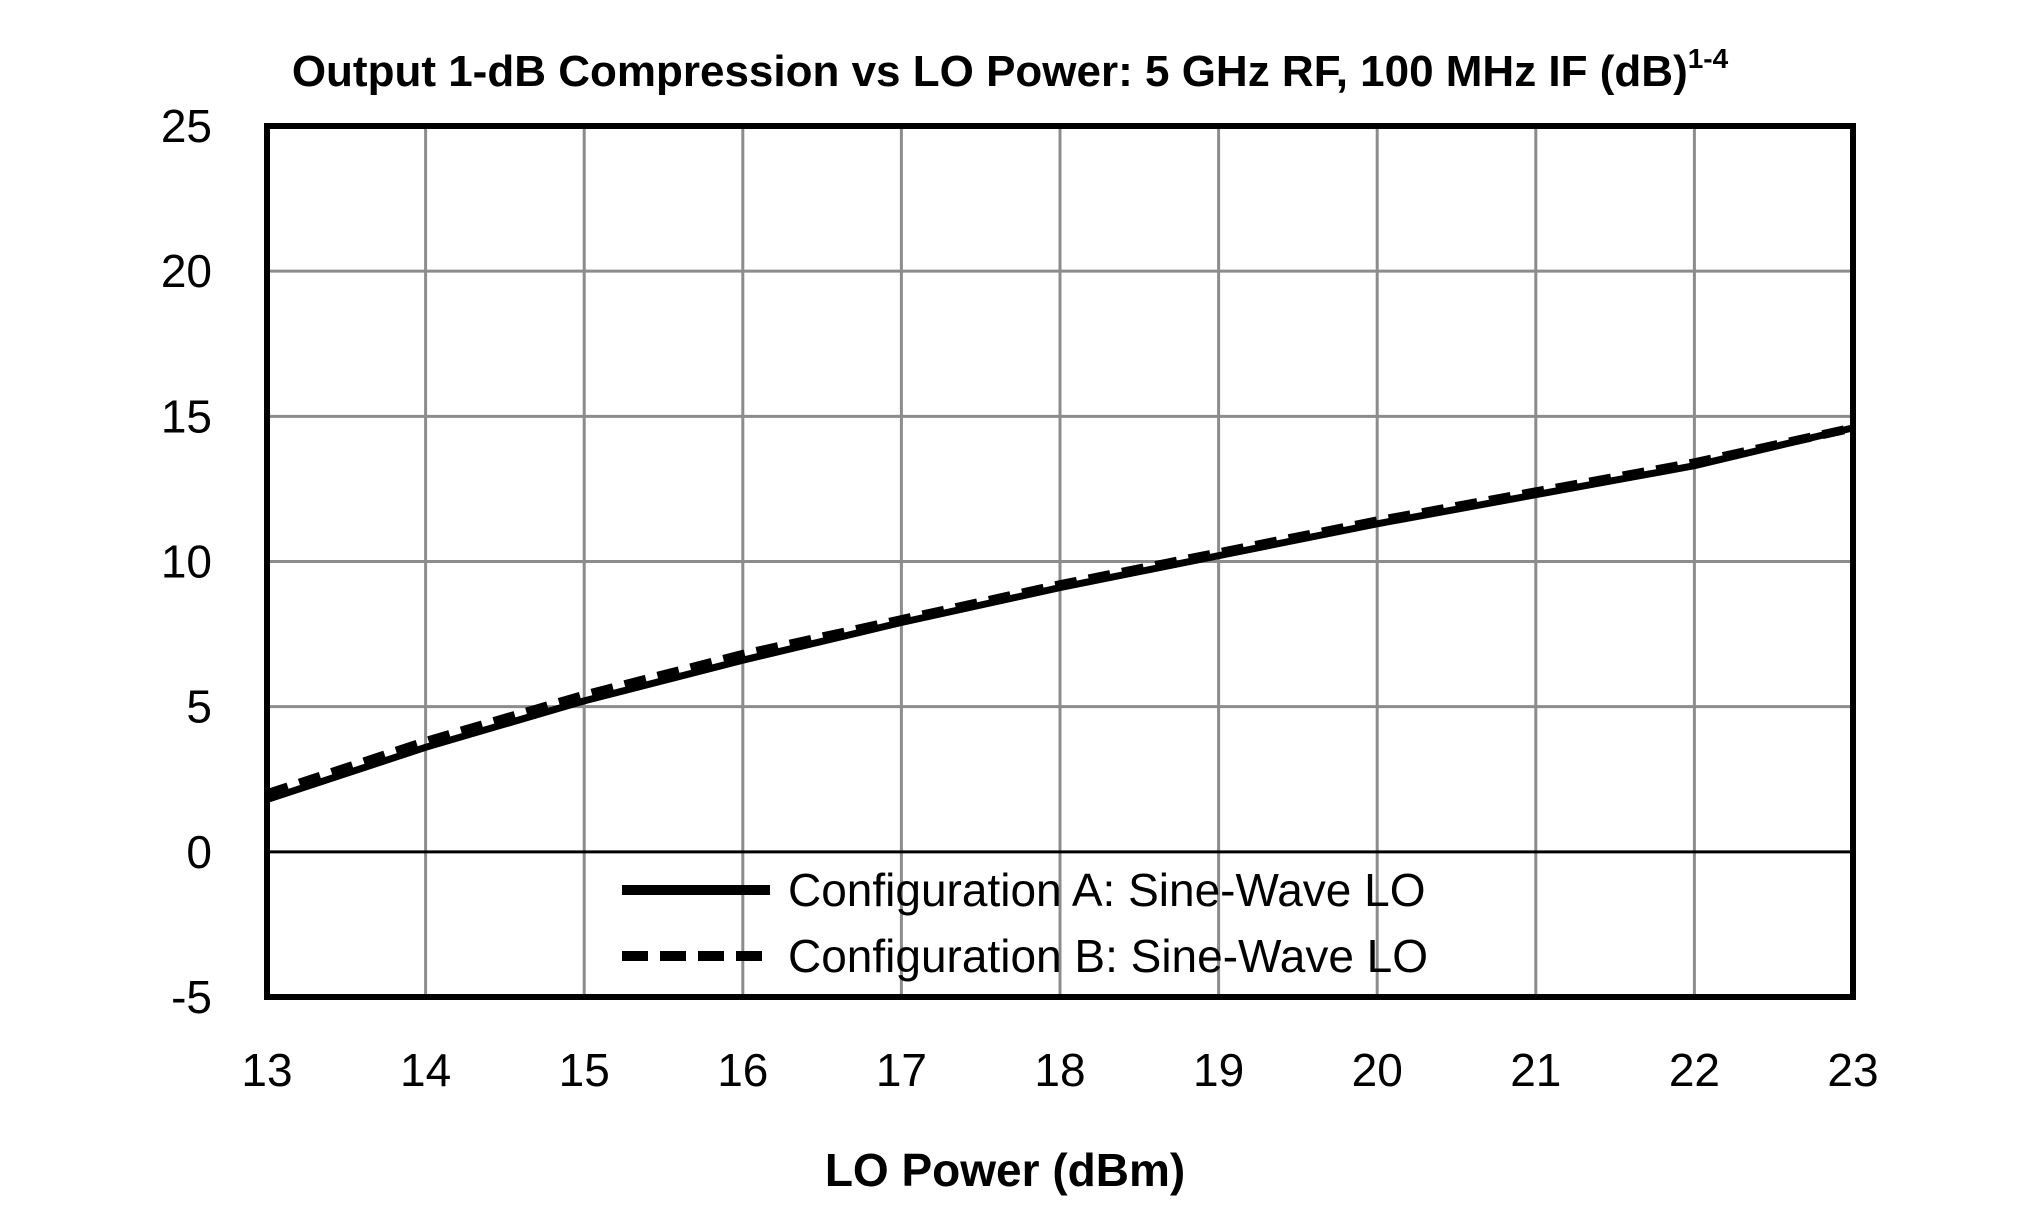  I want to click on y-tick-label-20: 20, so click(186, 271).